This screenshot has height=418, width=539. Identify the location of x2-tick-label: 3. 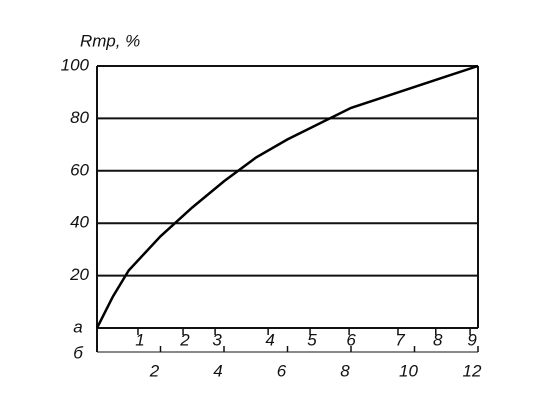
(217, 339).